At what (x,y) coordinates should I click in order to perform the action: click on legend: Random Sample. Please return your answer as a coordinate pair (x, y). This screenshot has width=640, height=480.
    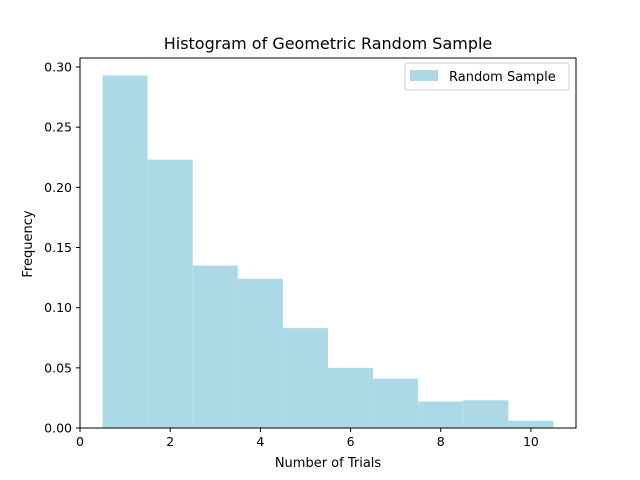
    Looking at the image, I should click on (487, 76).